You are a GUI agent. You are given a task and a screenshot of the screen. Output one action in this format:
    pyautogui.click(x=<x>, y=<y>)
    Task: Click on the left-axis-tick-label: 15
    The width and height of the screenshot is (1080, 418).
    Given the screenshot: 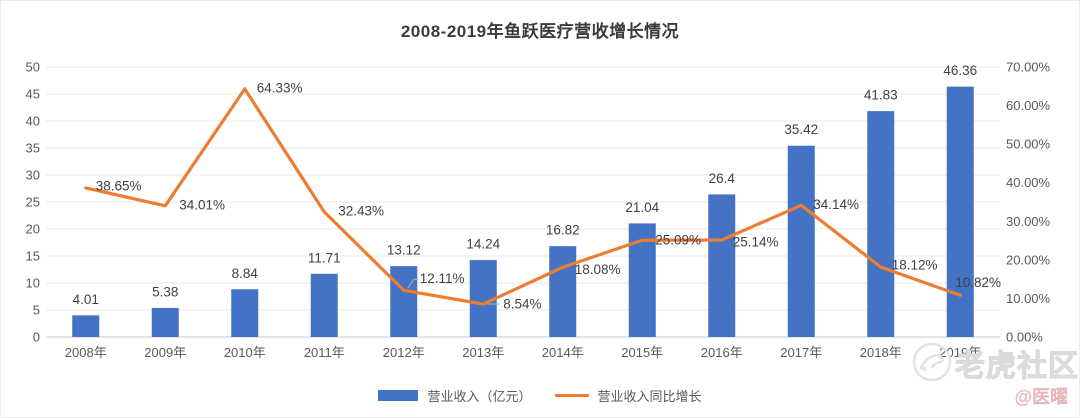 What is the action you would take?
    pyautogui.click(x=33, y=256)
    